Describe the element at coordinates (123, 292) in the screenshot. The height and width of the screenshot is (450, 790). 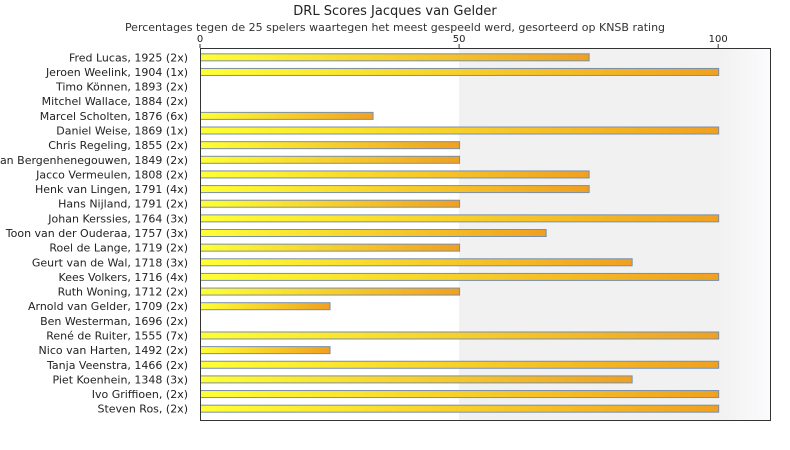
I see `category-label: Ruth Woning, 1712 (2x)` at that location.